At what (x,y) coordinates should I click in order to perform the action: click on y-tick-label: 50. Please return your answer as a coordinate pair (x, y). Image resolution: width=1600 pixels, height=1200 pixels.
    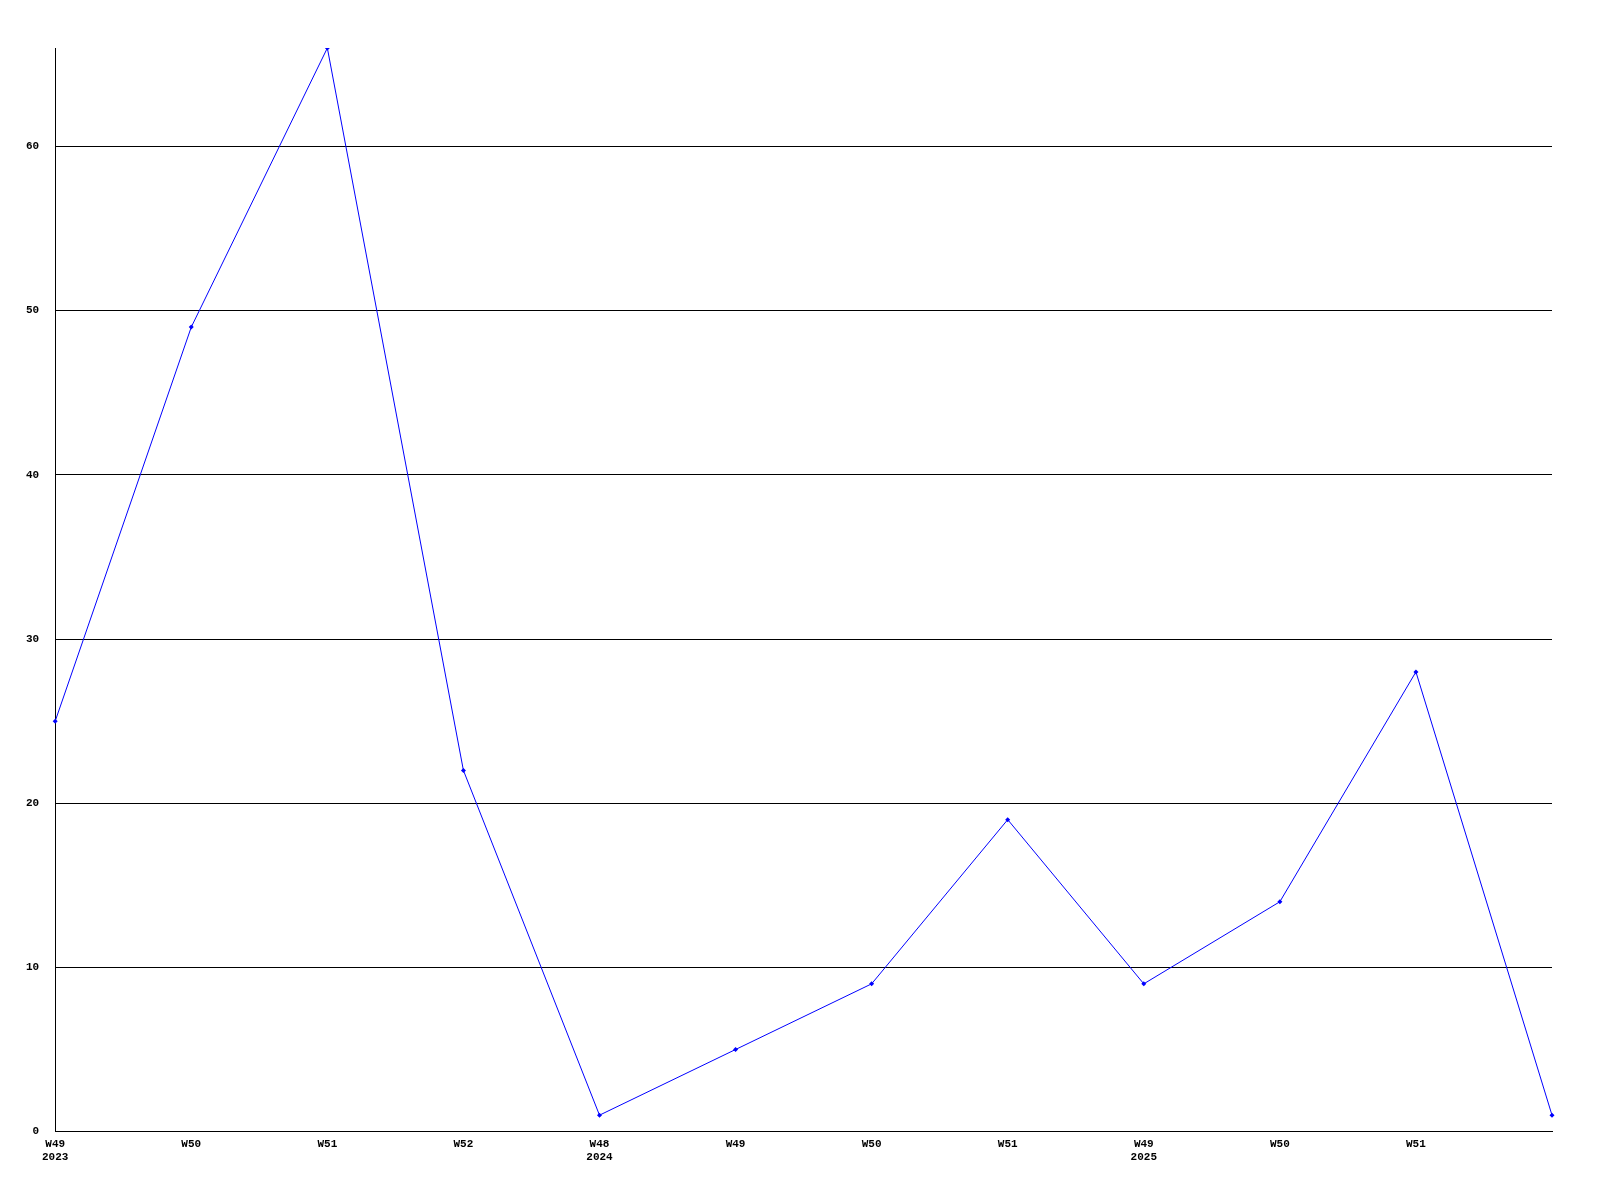
    Looking at the image, I should click on (33, 310).